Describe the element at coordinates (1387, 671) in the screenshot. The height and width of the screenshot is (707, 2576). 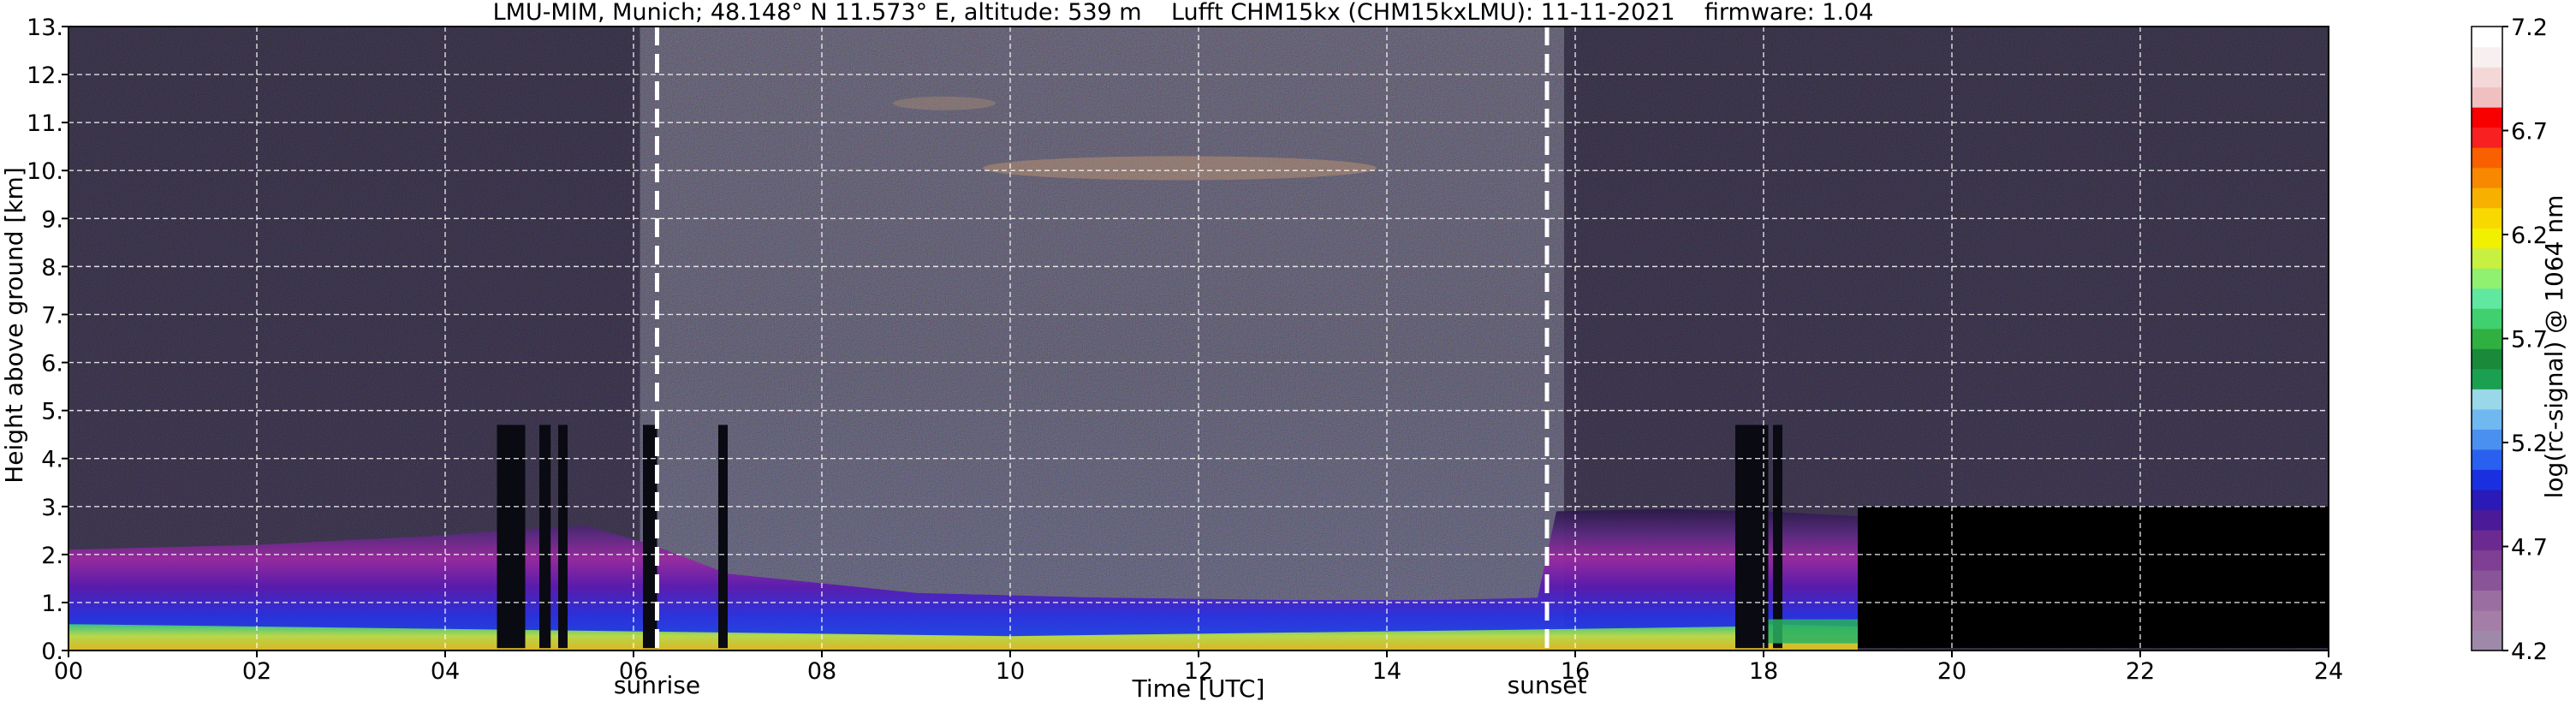
I see `x-tick-label: 14` at that location.